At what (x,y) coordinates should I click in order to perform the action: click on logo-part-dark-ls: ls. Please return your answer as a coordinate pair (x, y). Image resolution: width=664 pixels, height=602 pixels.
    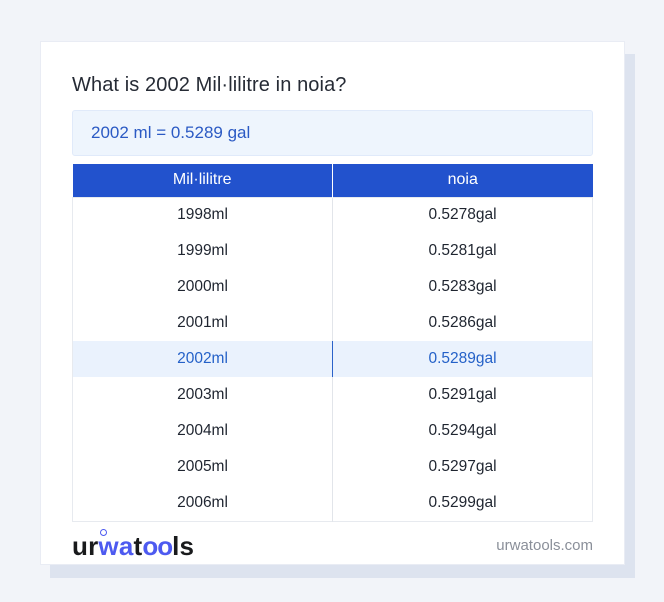
    Looking at the image, I should click on (183, 545).